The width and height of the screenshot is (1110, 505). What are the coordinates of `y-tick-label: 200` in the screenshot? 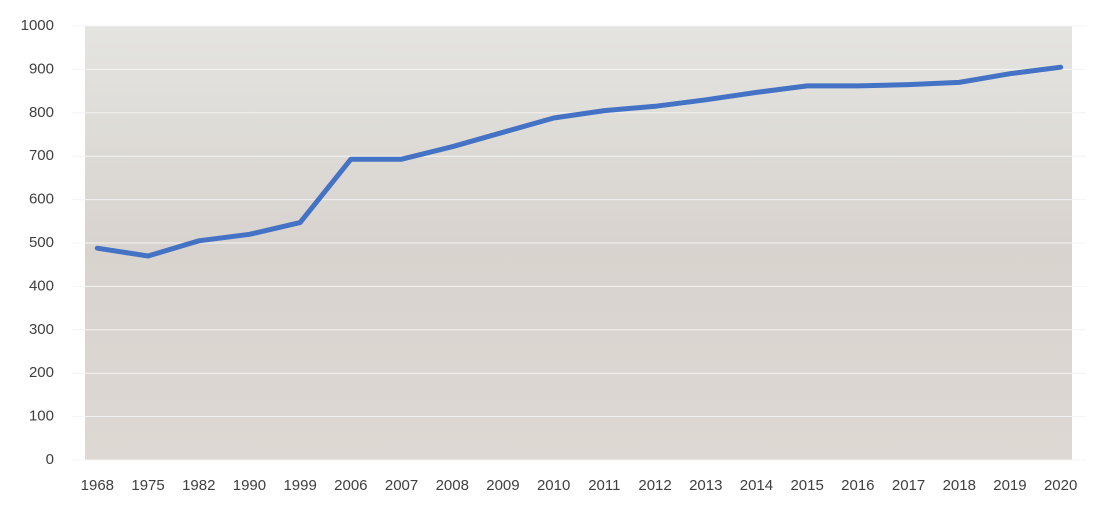 It's located at (41, 372).